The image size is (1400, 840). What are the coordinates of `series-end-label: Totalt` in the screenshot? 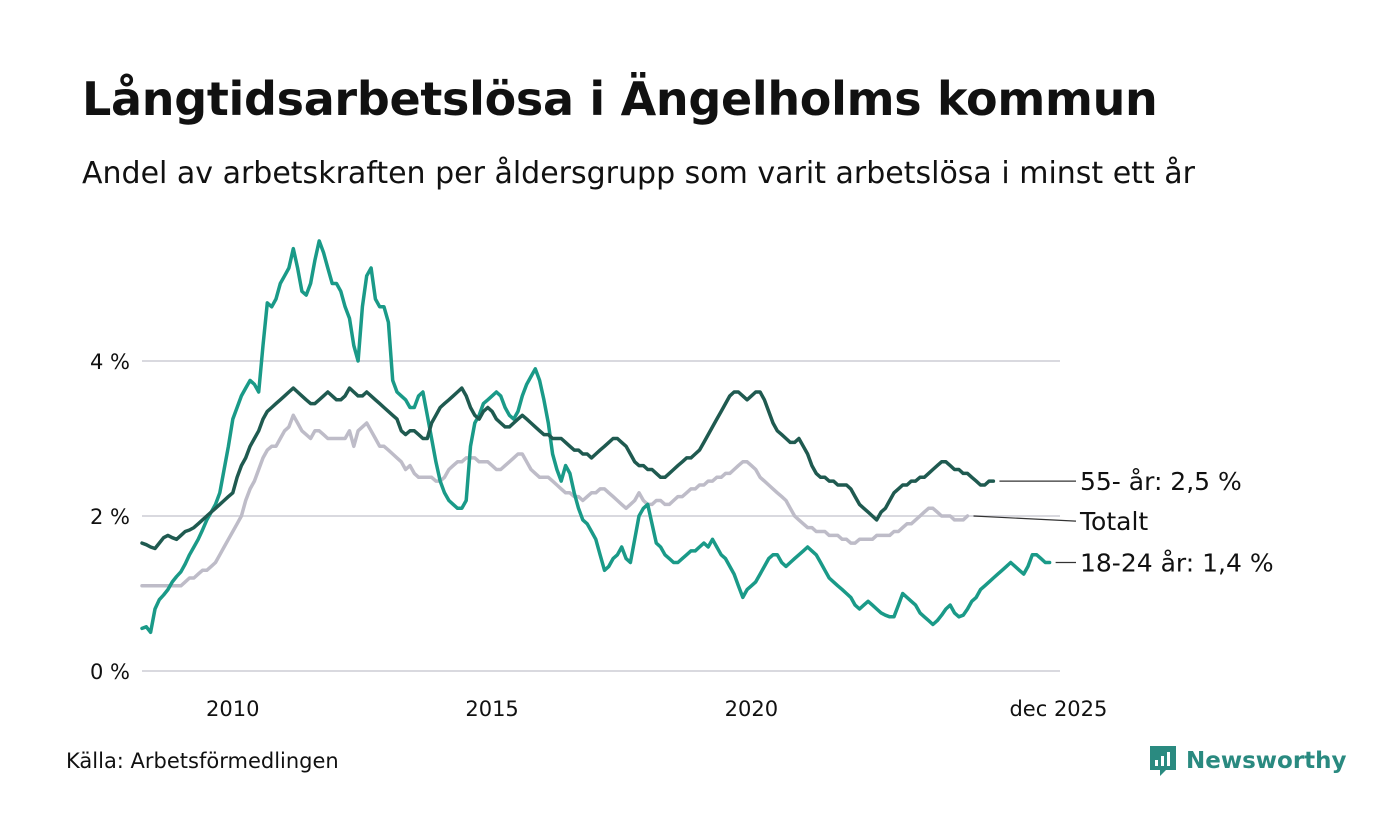 It's located at (1113, 521).